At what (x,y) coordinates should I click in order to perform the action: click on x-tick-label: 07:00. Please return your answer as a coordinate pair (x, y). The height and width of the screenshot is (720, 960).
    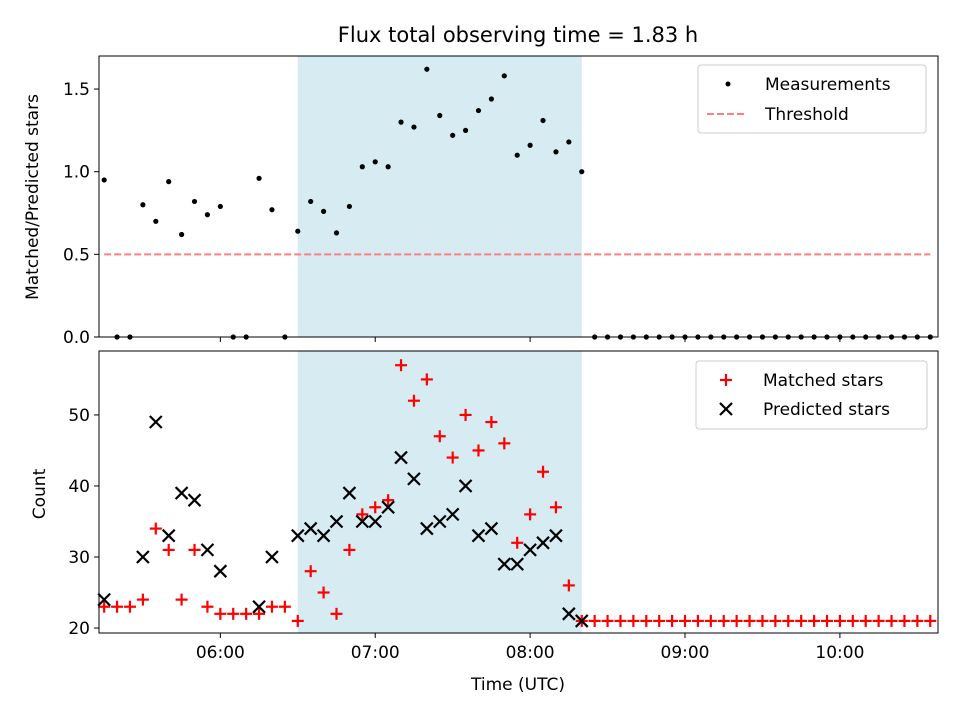
    Looking at the image, I should click on (375, 653).